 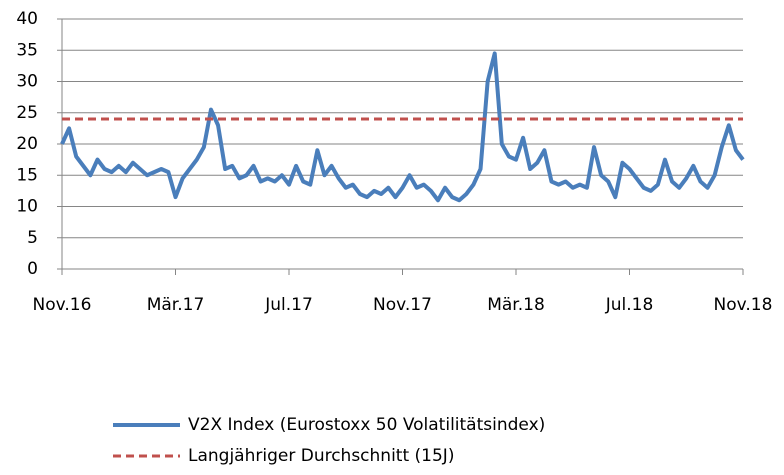 What do you see at coordinates (27, 144) in the screenshot?
I see `y-tick-label: 20` at bounding box center [27, 144].